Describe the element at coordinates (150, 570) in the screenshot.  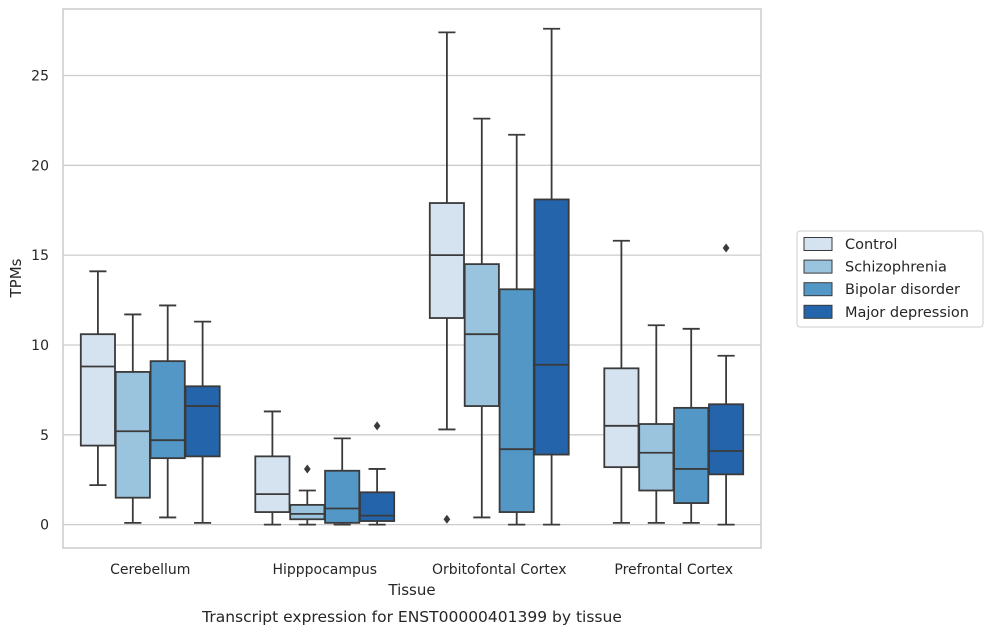
I see `x-tick-label: Cerebellum` at that location.